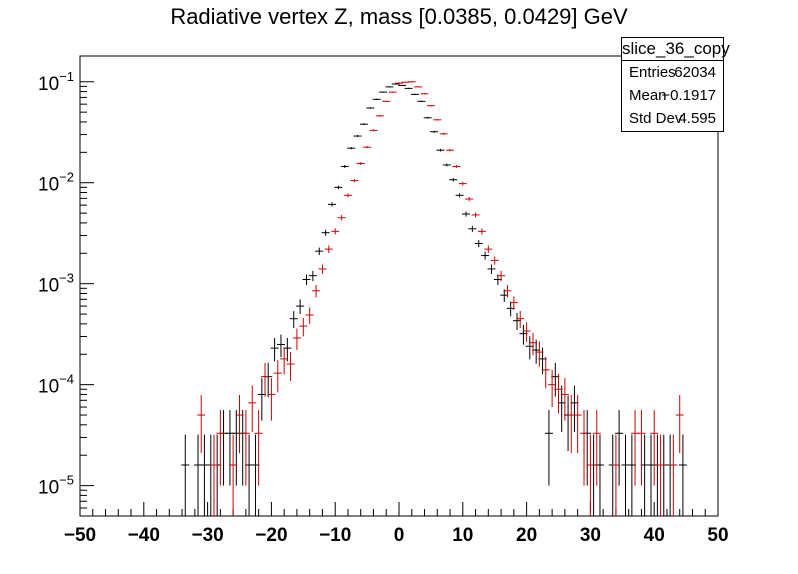 Image resolution: width=798 pixels, height=574 pixels. I want to click on stats-row-stddev: Std Dev 4.595, so click(672, 118).